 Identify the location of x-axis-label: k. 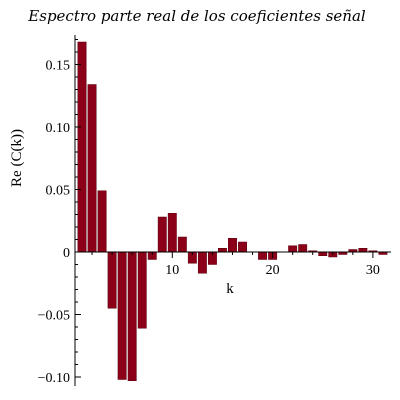
(230, 289).